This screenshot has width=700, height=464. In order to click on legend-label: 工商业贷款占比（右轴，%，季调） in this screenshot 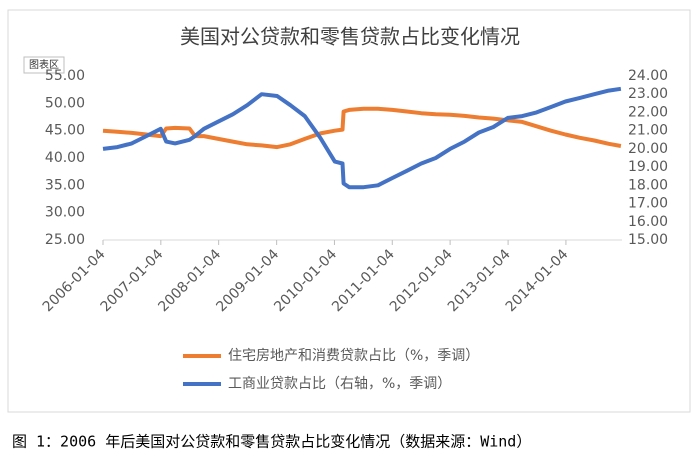, I will do `click(339, 384)`.